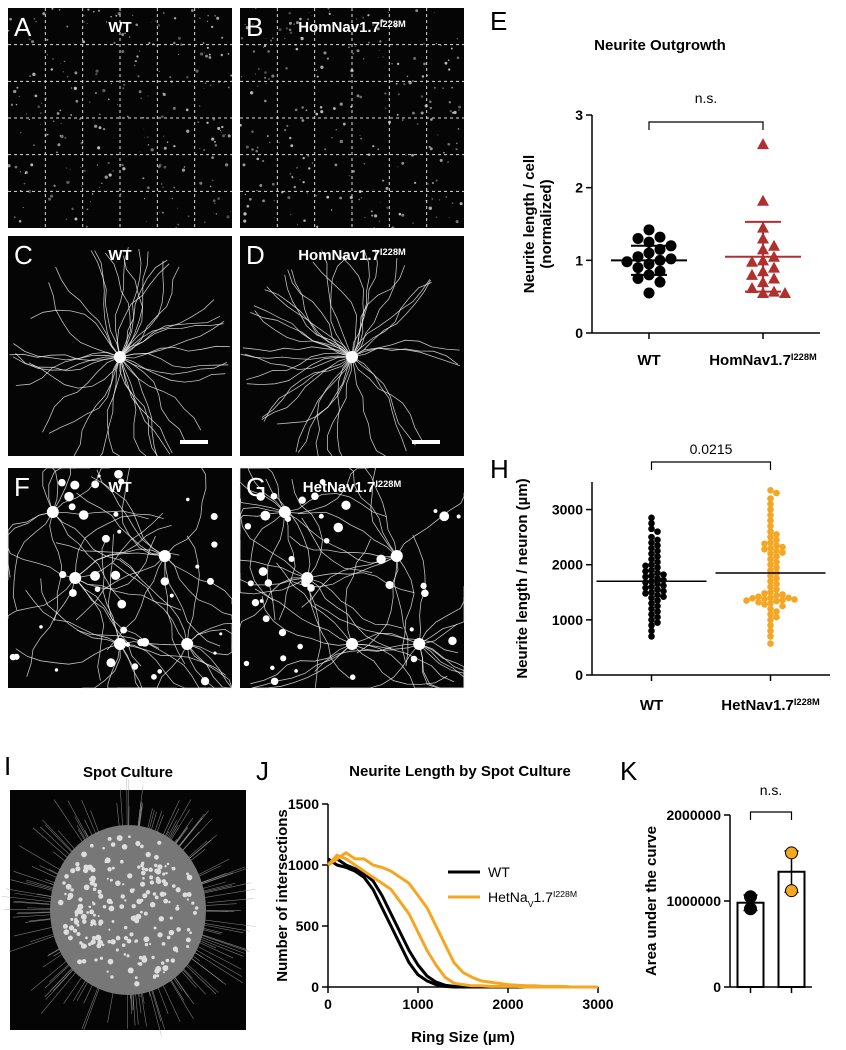 The height and width of the screenshot is (1050, 846). What do you see at coordinates (303, 865) in the screenshot?
I see `y-tick-label: 1000` at bounding box center [303, 865].